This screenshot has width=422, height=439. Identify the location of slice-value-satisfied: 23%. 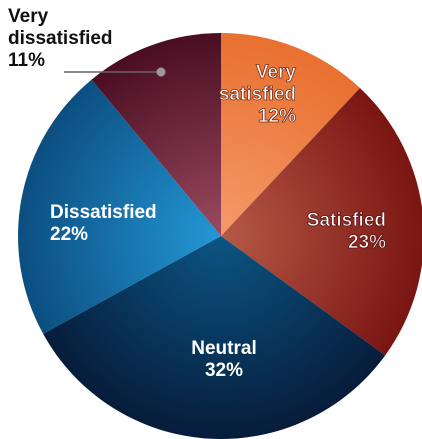
(367, 242).